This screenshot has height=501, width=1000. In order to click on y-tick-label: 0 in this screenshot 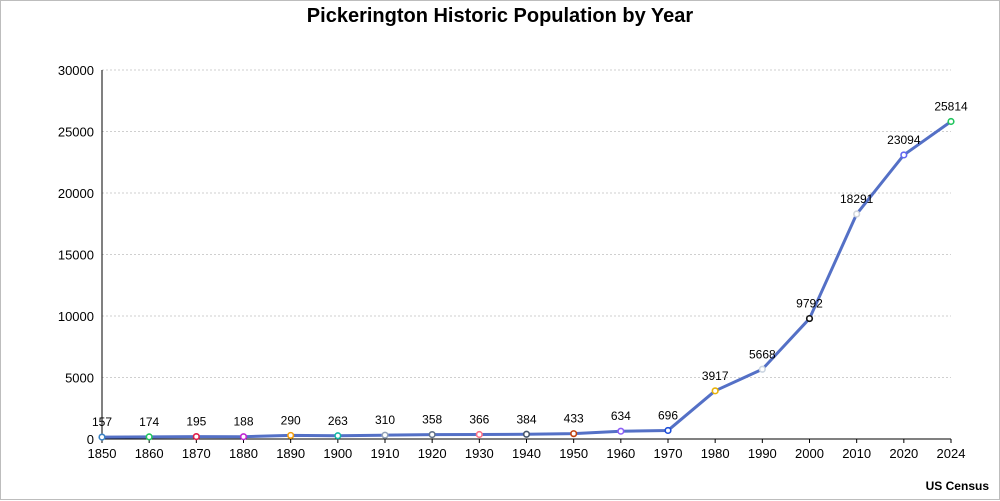, I will do `click(90, 439)`.